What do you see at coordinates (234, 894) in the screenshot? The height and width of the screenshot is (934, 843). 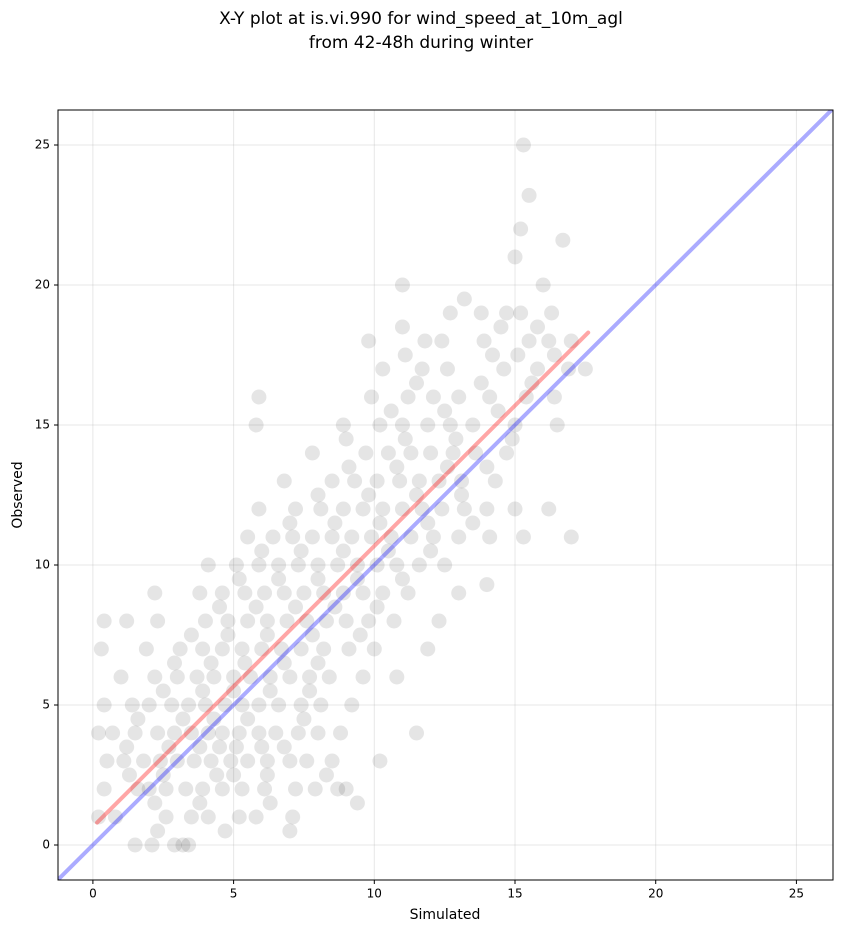 I see `x-tick-label: 5` at bounding box center [234, 894].